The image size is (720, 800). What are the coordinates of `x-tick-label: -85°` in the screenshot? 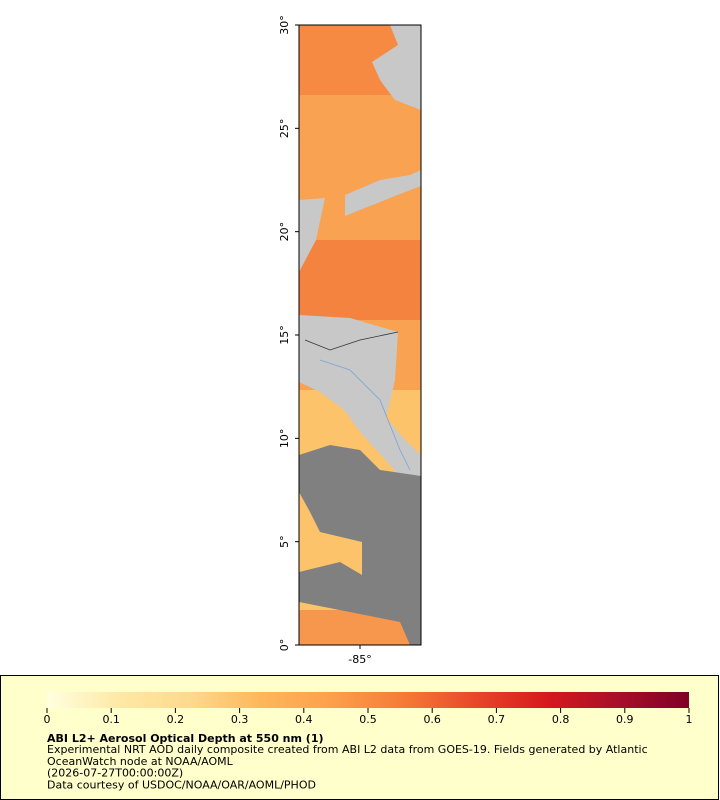 It's located at (359, 659).